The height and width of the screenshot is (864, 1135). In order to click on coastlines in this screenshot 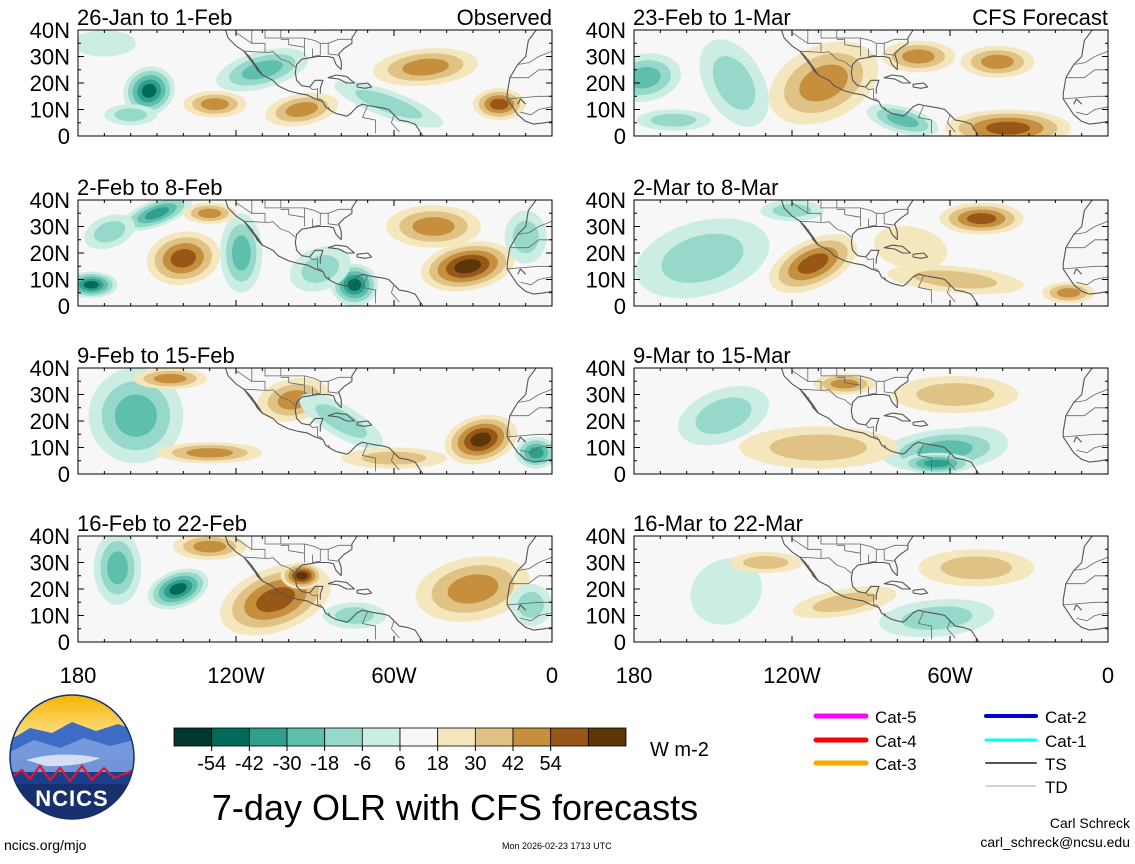, I will do `click(944, 421)`.